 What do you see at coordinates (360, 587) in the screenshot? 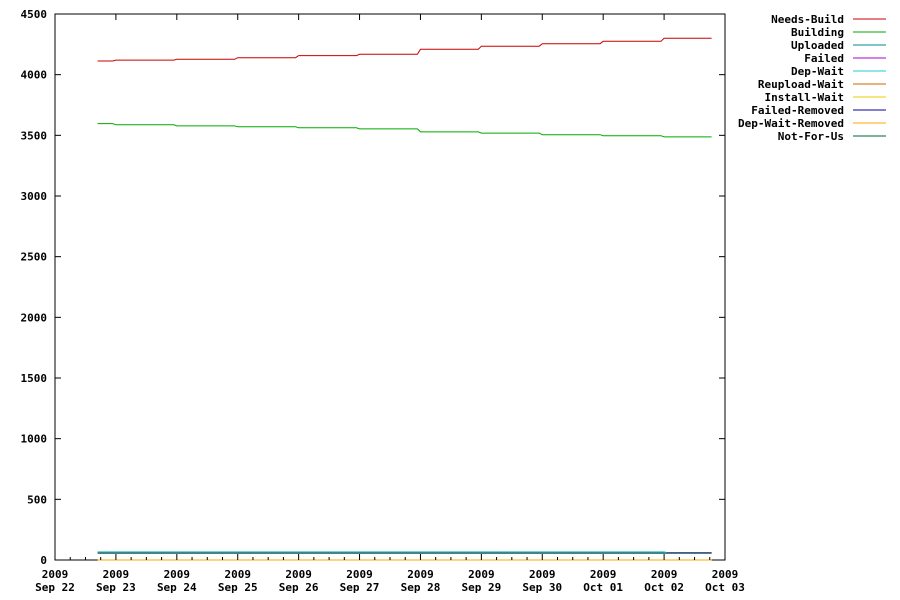
I see `x-tick-label: Sep 27` at bounding box center [360, 587].